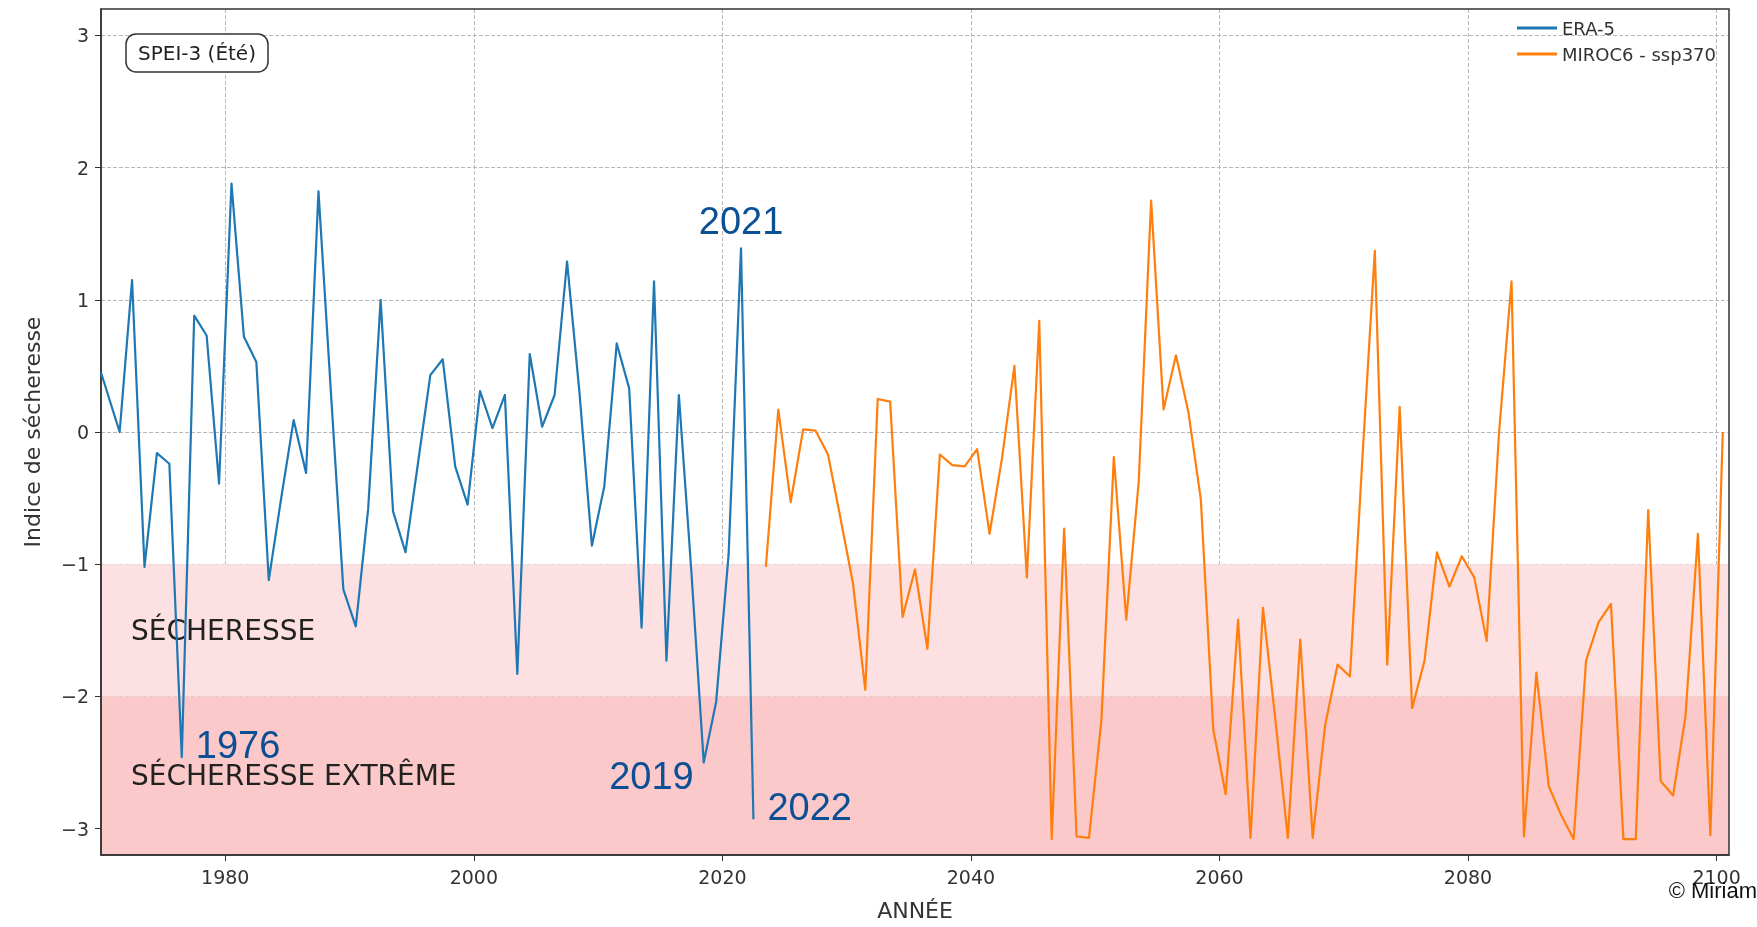 This screenshot has height=927, width=1757. I want to click on y-tick-label: 1, so click(82, 299).